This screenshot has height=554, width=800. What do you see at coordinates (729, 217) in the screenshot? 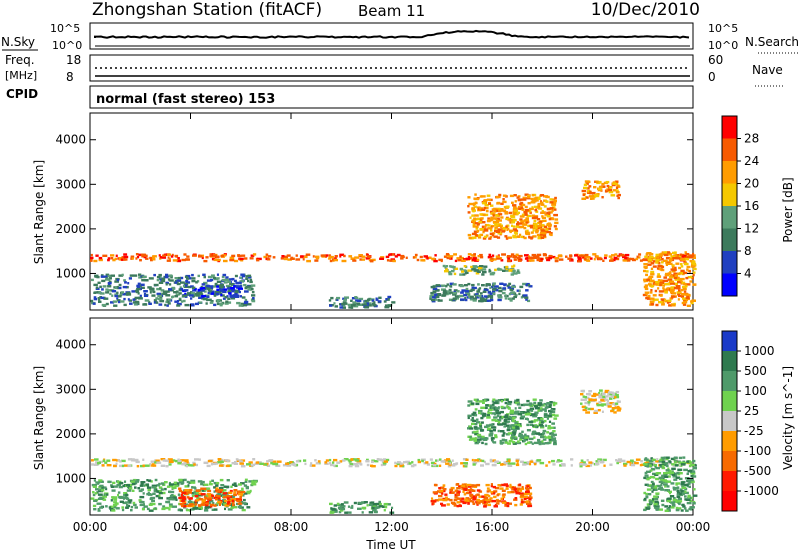
I see `colorbar-swatch` at bounding box center [729, 217].